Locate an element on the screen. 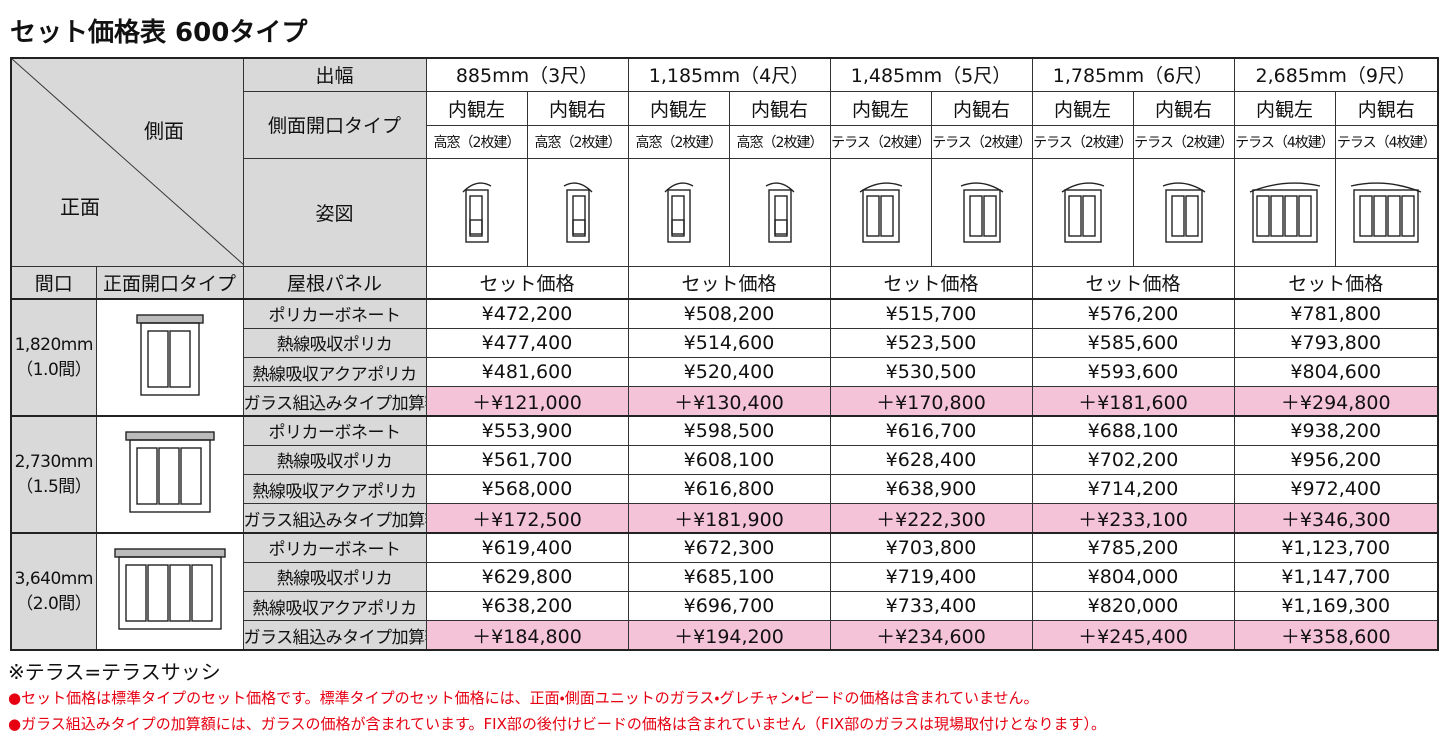 The image size is (1454, 750). view-label: 内観右 is located at coordinates (1386, 108).